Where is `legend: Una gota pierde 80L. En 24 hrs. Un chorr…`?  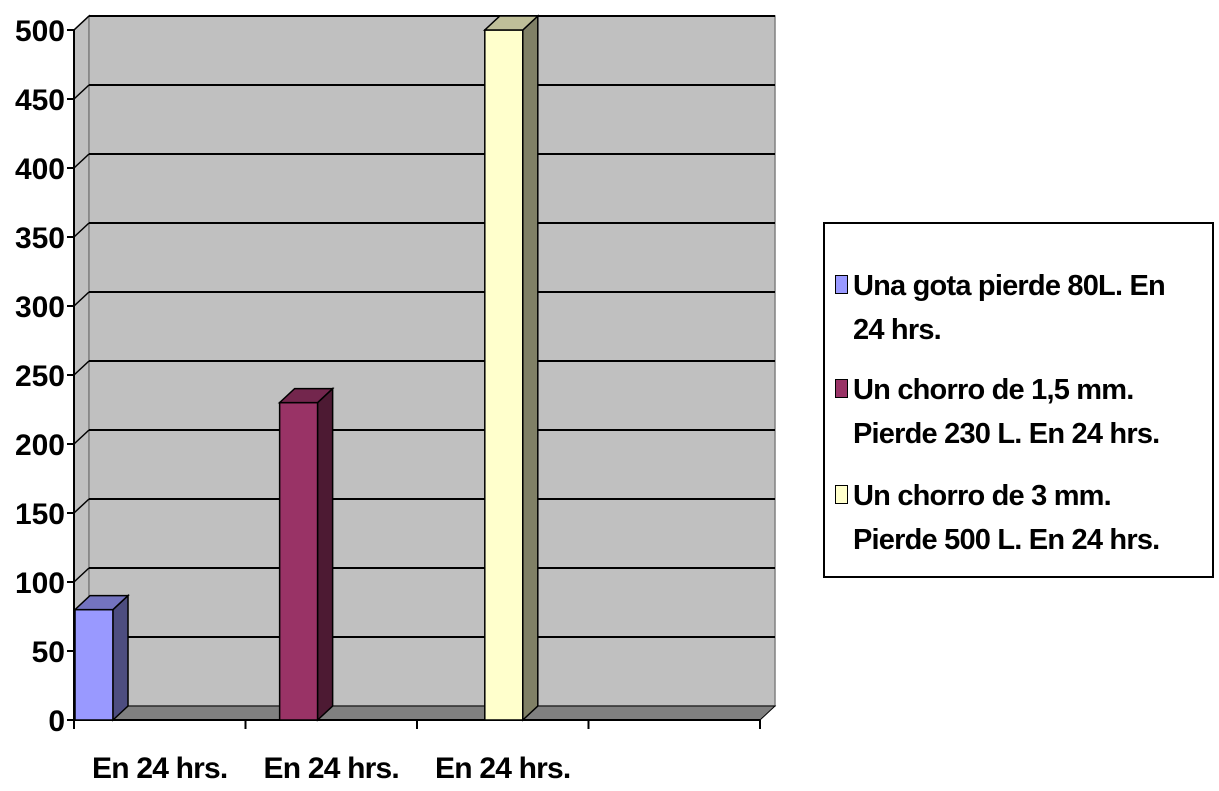
legend: Una gota pierde 80L. En 24 hrs. Un chorr… is located at coordinates (1018, 400).